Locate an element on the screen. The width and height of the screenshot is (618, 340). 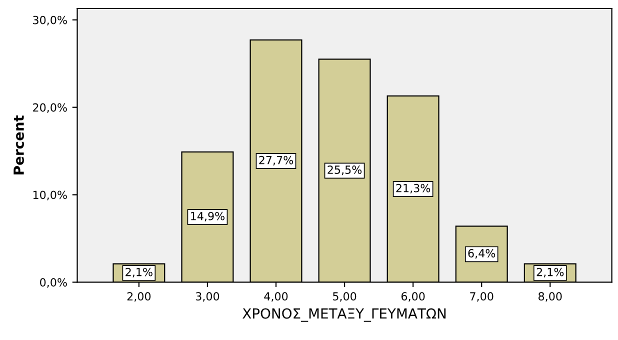
data-label: 21,3% is located at coordinates (413, 189).